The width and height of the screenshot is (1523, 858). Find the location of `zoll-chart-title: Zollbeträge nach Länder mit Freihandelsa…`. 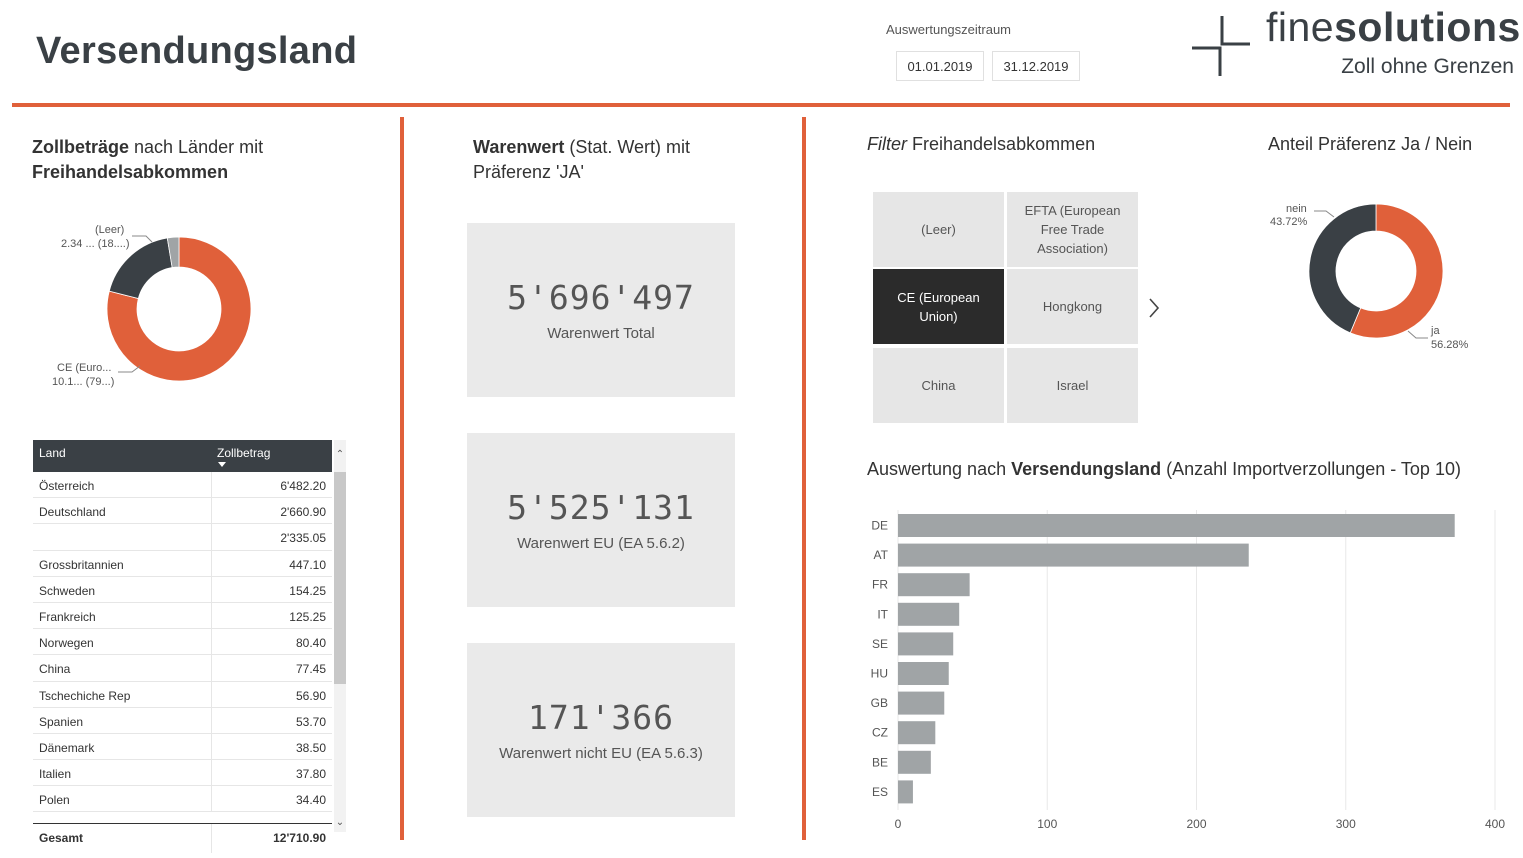

zoll-chart-title: Zollbeträge nach Länder mit Freihandelsa… is located at coordinates (148, 159).